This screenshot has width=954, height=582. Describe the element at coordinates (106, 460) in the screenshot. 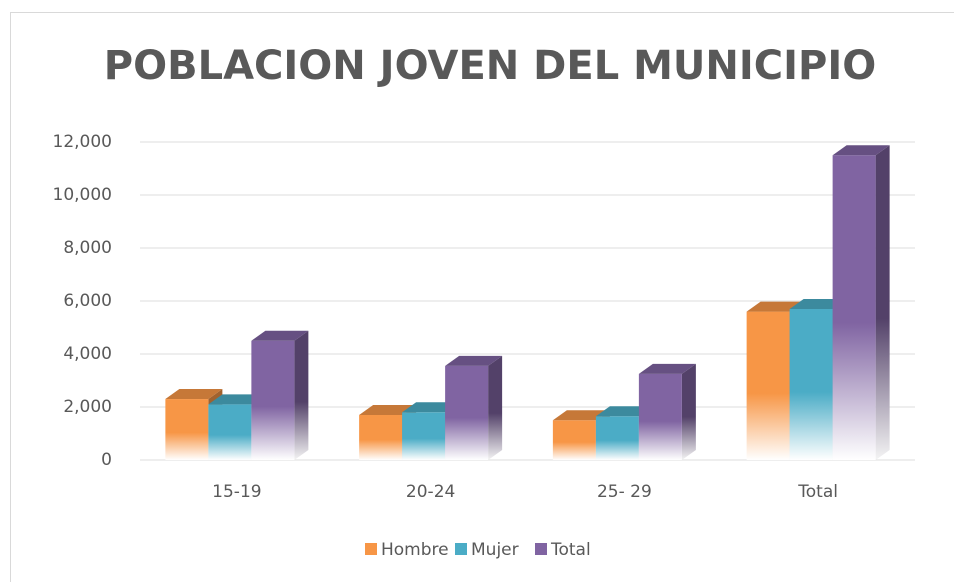

I see `y-tick-label: 0` at that location.